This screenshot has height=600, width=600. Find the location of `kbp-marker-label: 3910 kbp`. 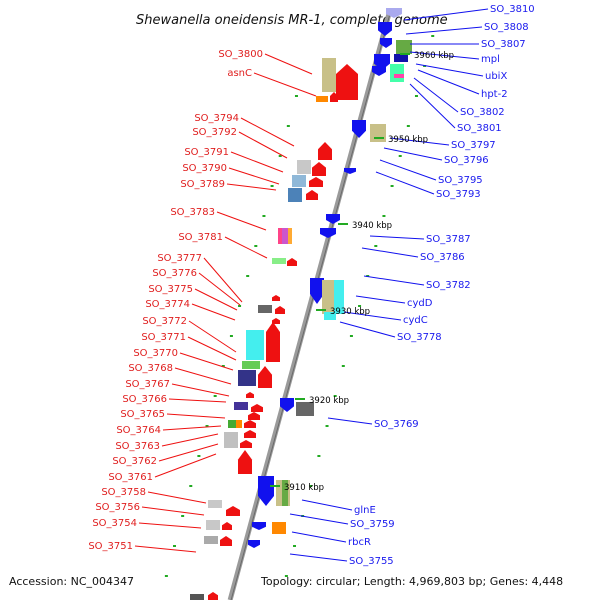

kbp-marker-label: 3910 kbp is located at coordinates (304, 488).